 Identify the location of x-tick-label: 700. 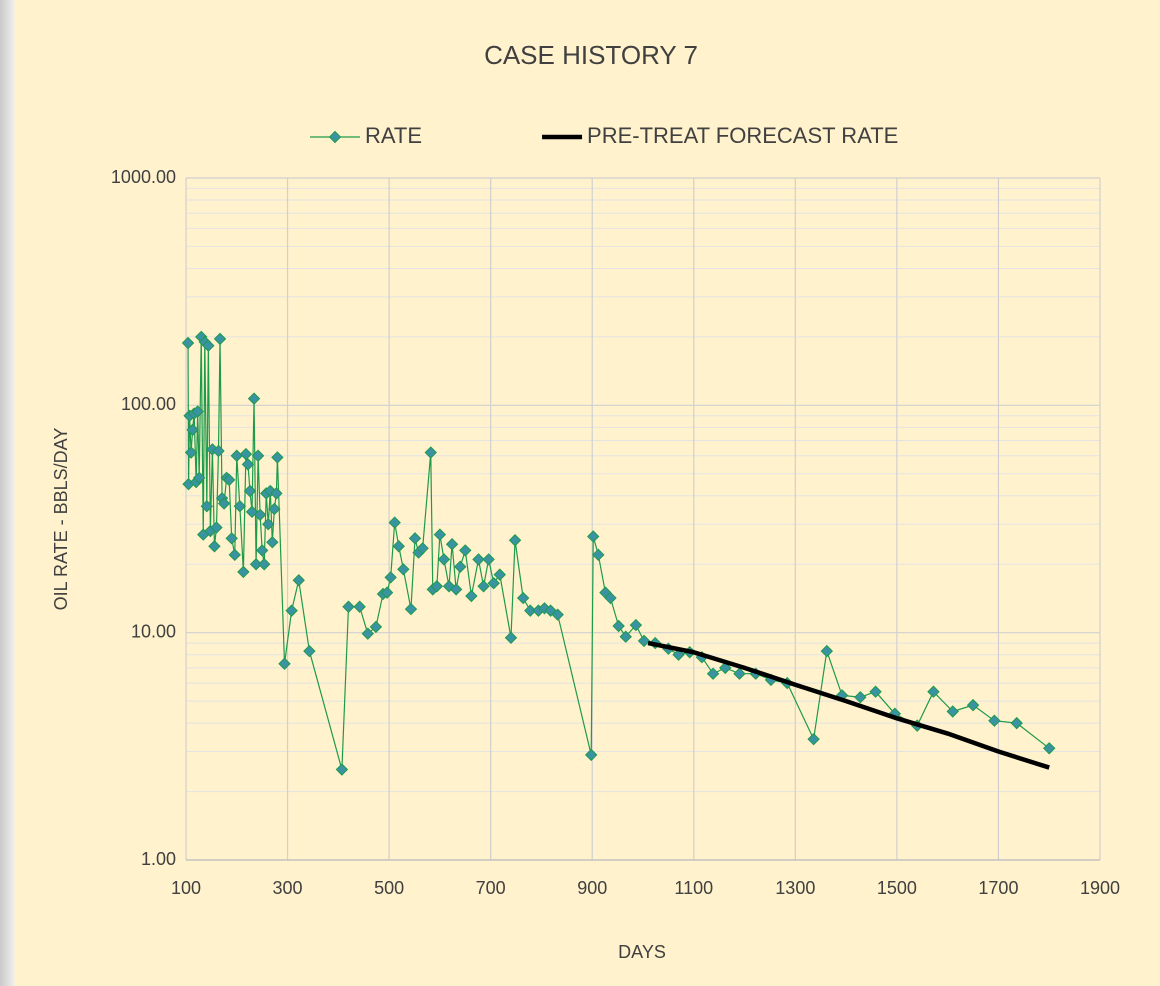
(491, 888).